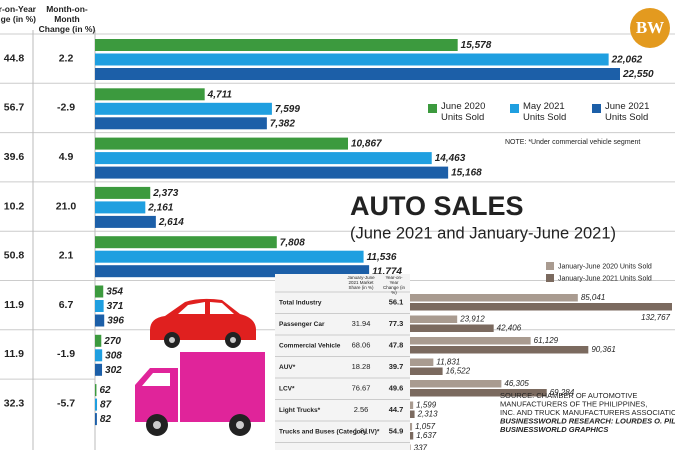 The height and width of the screenshot is (450, 675). What do you see at coordinates (361, 366) in the screenshot?
I see `column-value: 18.28` at bounding box center [361, 366].